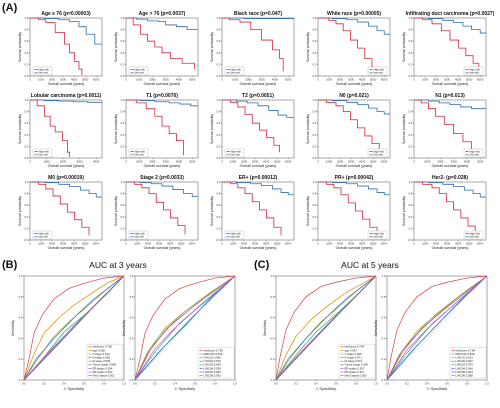 The image size is (500, 408). I want to click on roc-legend-entry: LINC04 0.546, so click(465, 368).